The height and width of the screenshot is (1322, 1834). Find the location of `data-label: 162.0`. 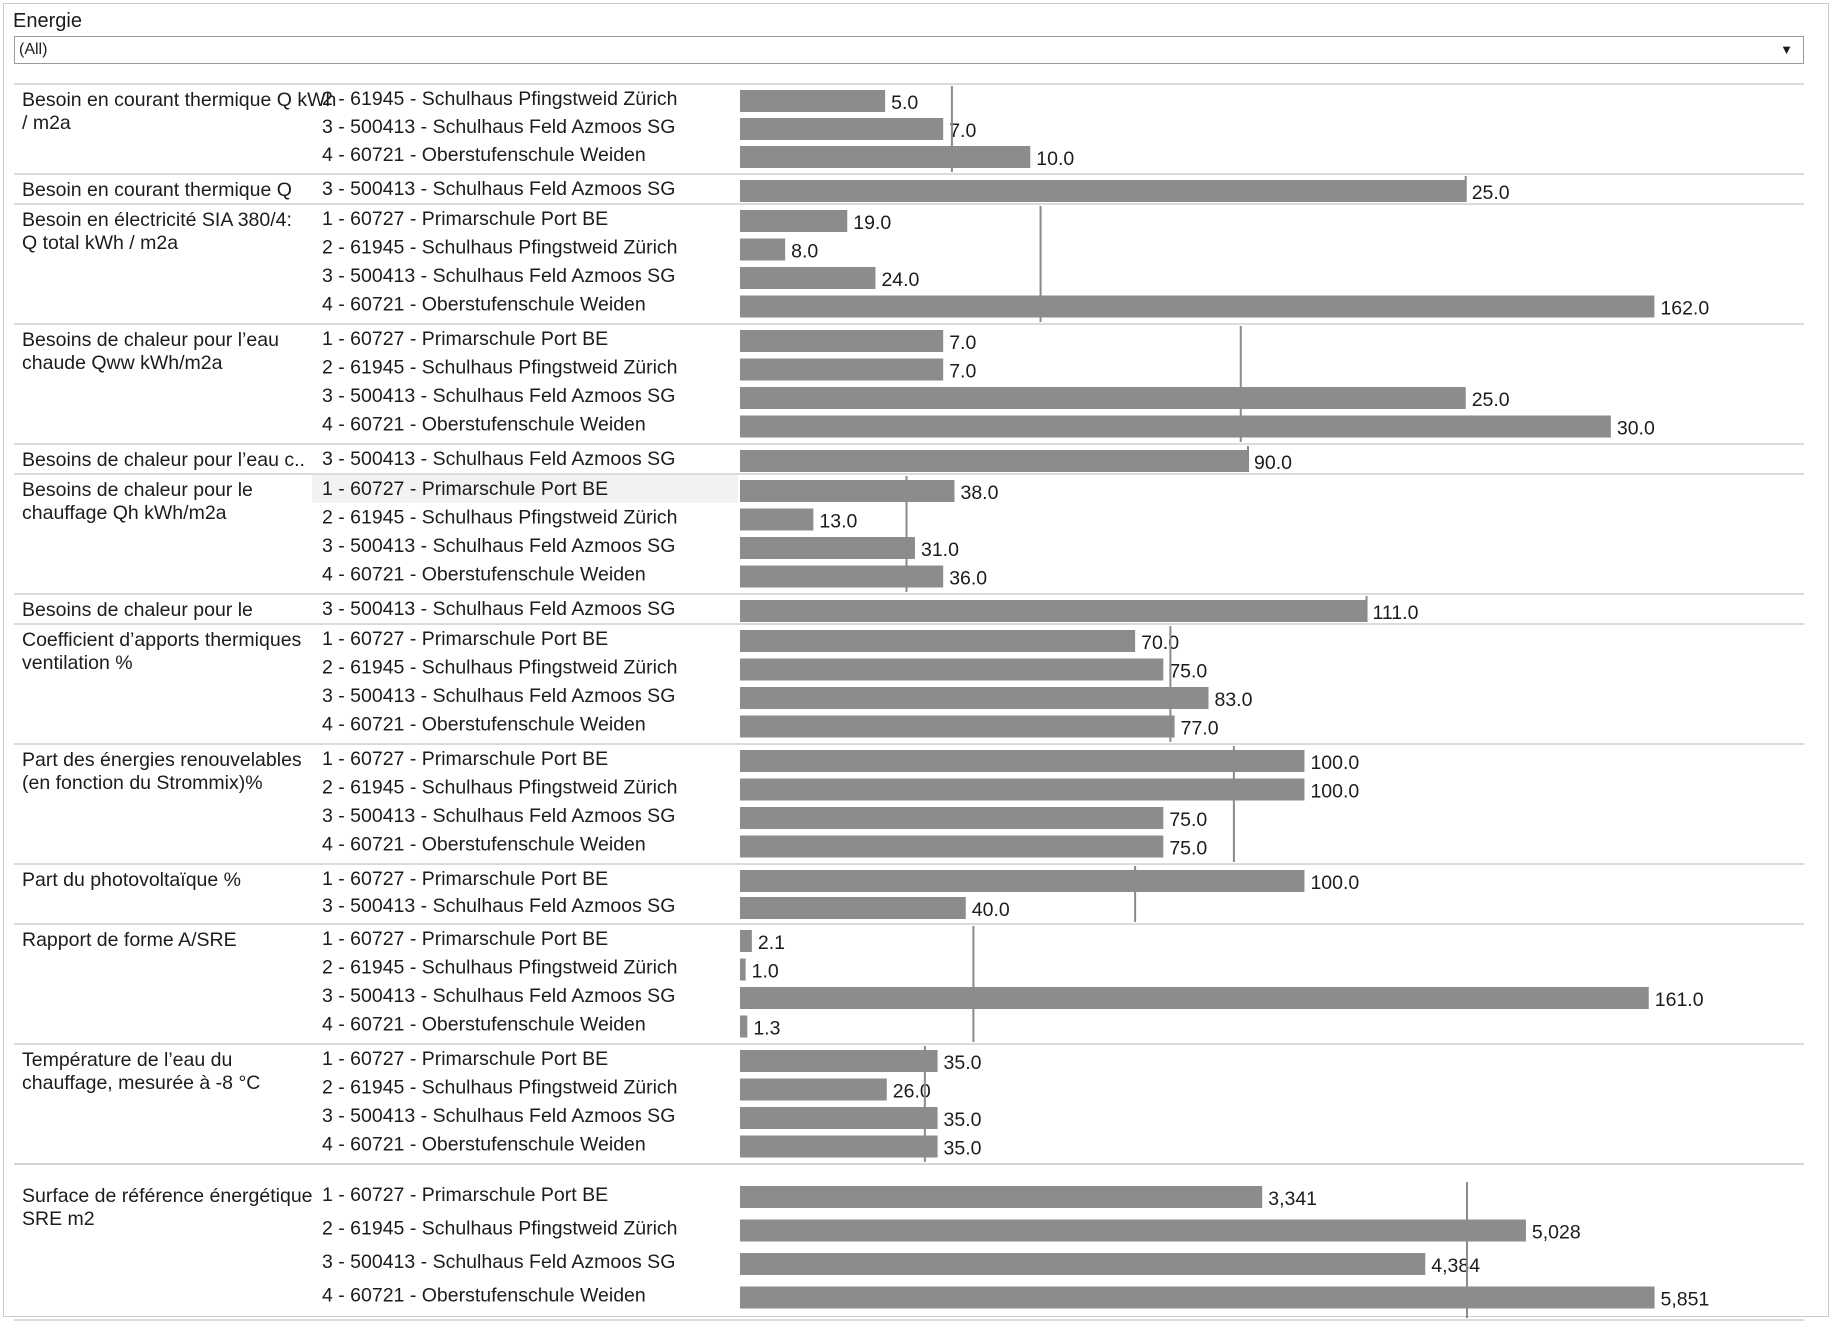

data-label: 162.0 is located at coordinates (1684, 309).